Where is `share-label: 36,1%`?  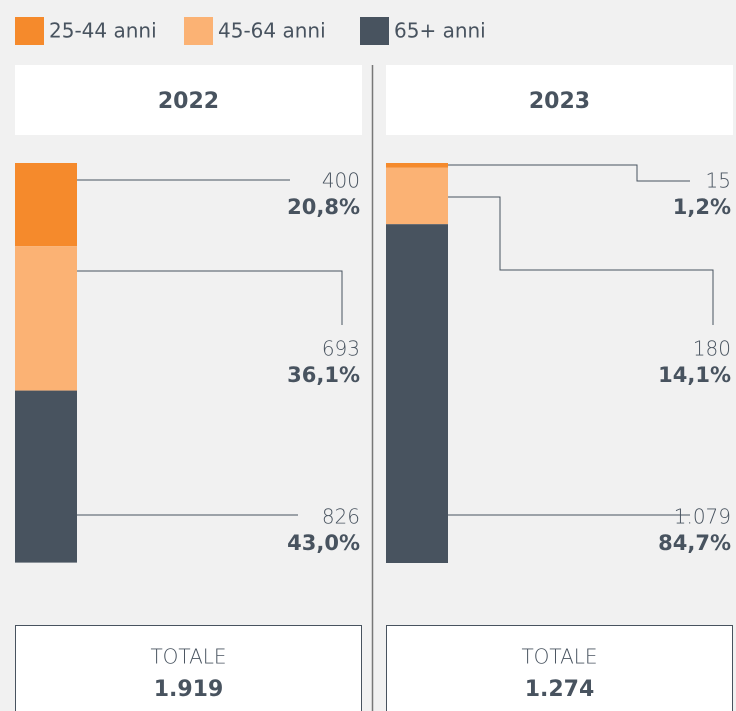 share-label: 36,1% is located at coordinates (323, 375).